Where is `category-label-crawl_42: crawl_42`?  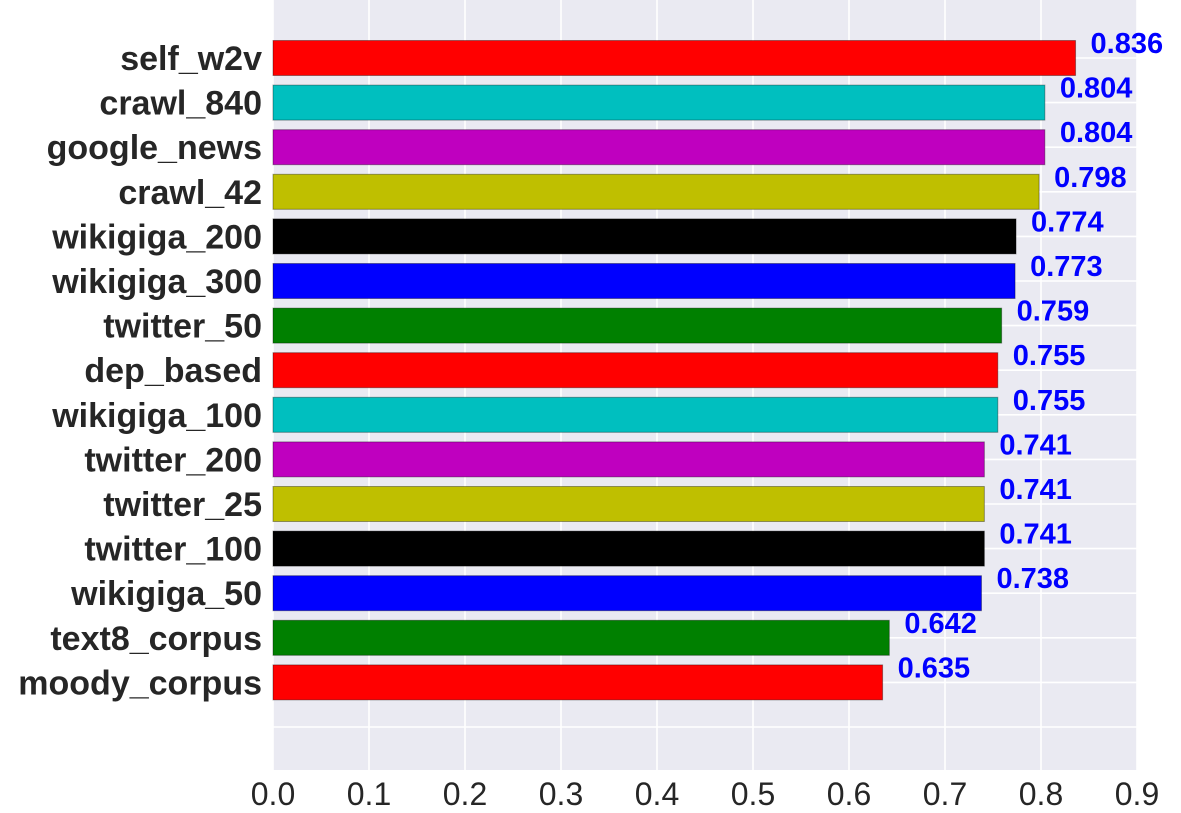
category-label-crawl_42: crawl_42 is located at coordinates (190, 193).